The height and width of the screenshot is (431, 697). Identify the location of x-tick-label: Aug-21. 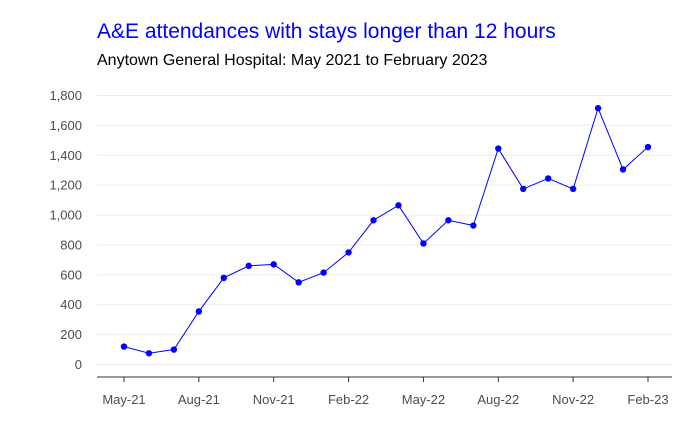
(199, 399).